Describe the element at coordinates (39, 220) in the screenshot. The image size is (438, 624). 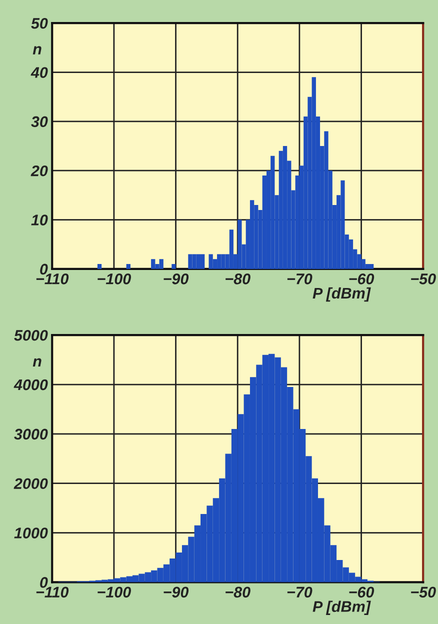
I see `y-tick-label: 10` at that location.